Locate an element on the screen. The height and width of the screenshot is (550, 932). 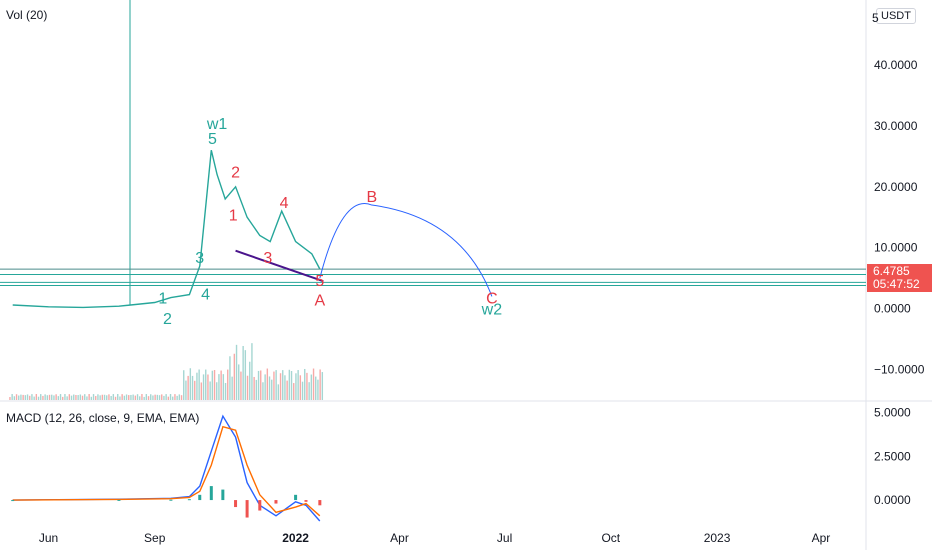
price-axis-tick-5: −10.0000 is located at coordinates (899, 370).